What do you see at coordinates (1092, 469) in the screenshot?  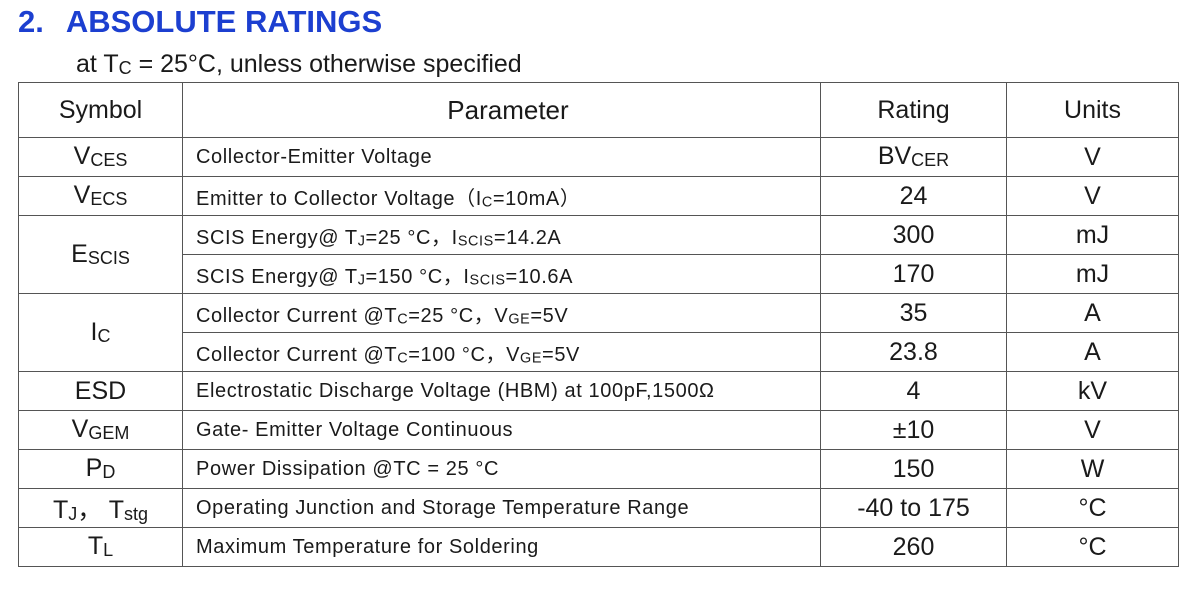 I see `units-cell: W` at bounding box center [1092, 469].